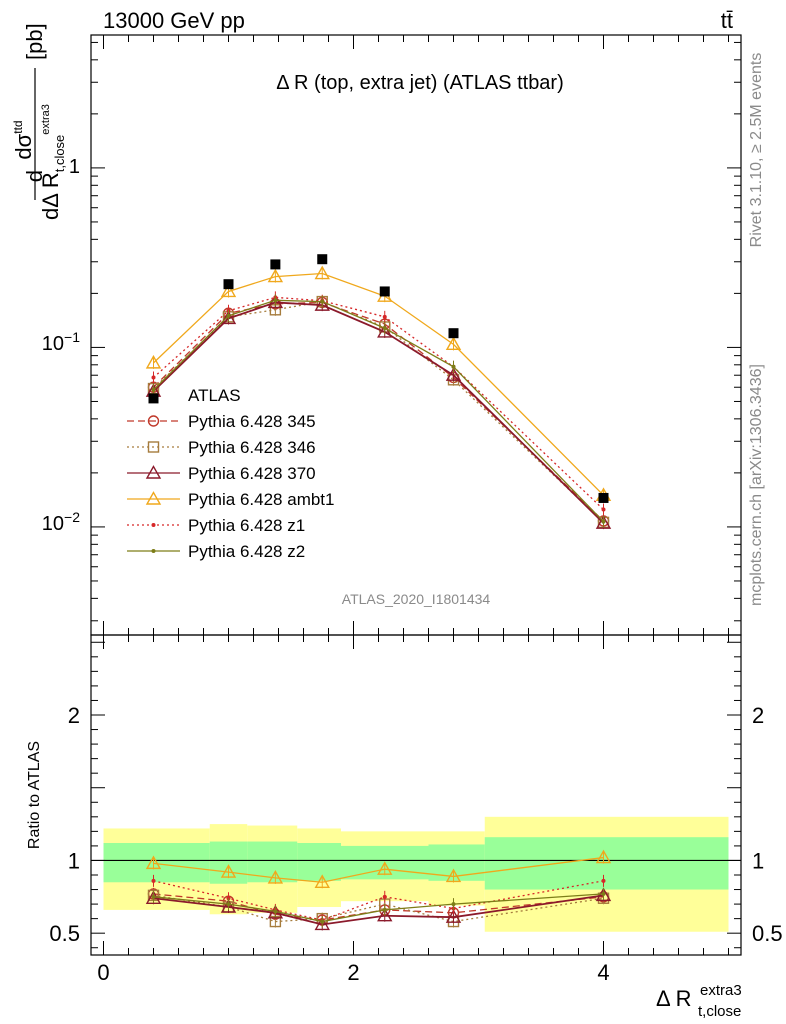 The image size is (786, 1024). Describe the element at coordinates (252, 447) in the screenshot. I see `legend-label: Pythia 6.428 346` at that location.